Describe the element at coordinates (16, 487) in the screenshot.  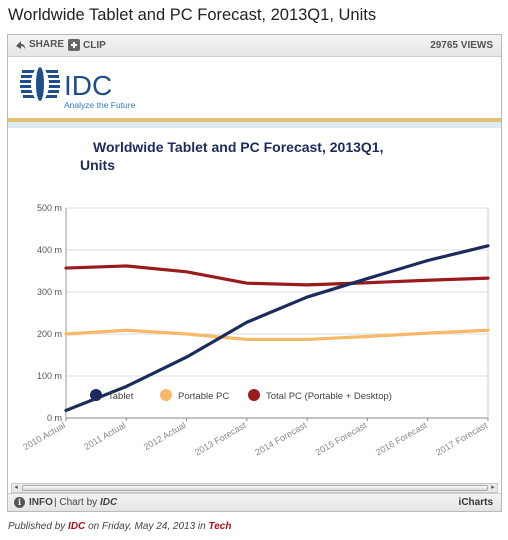
I see `scroll-left-icon: ◂` at that location.